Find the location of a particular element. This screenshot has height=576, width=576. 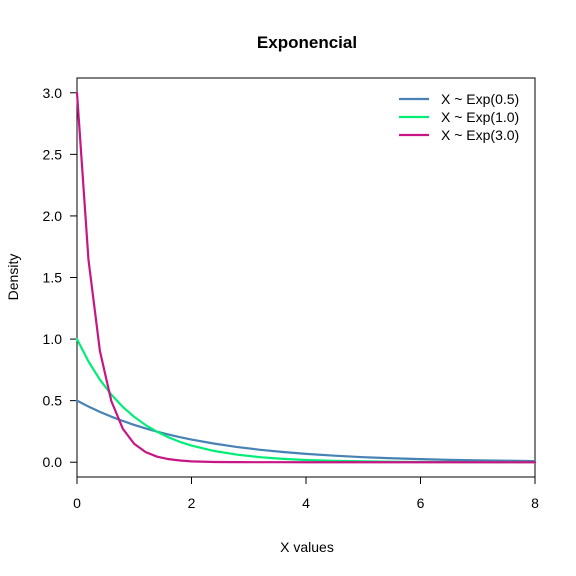

x-tick-label: 2 is located at coordinates (192, 503).